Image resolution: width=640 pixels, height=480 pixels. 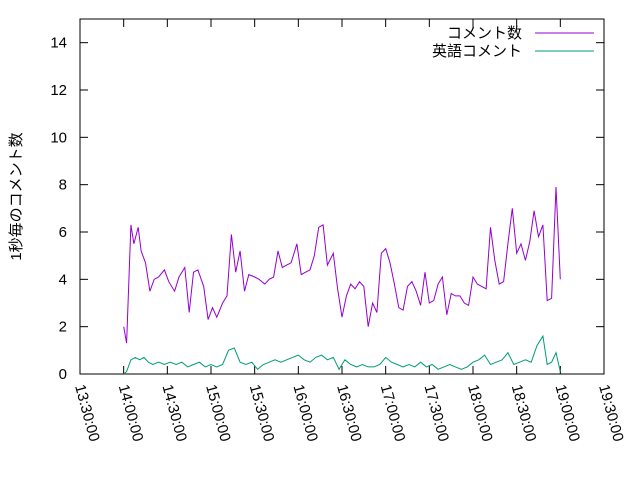 I want to click on y-tick-label: 6, so click(x=63, y=232).